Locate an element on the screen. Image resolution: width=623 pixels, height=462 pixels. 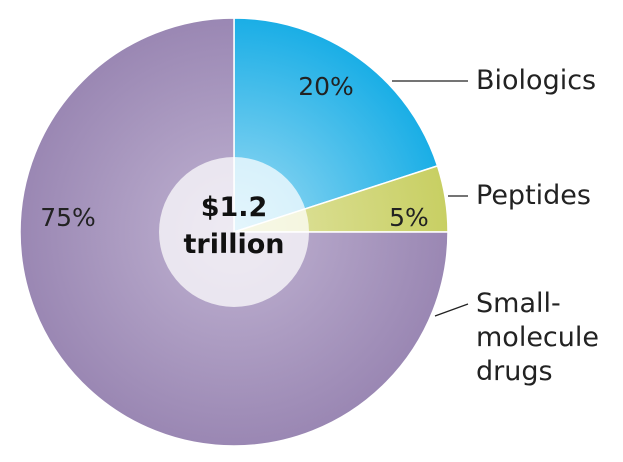
category-label-line: Biologics is located at coordinates (536, 80).